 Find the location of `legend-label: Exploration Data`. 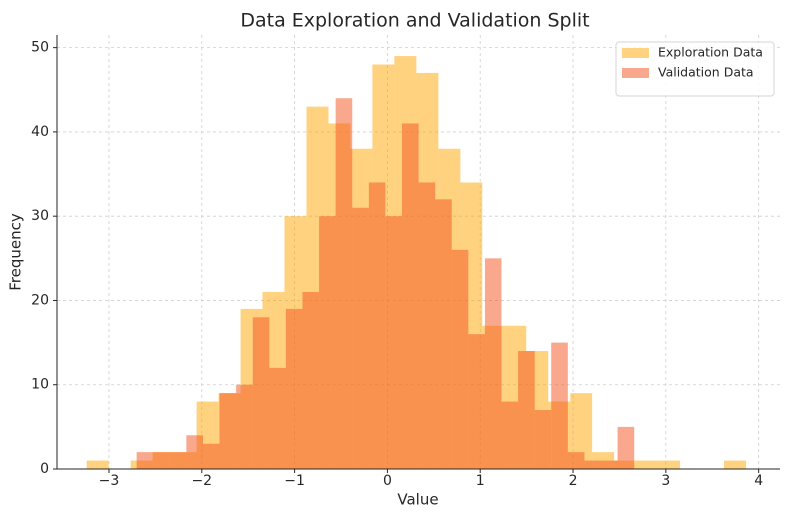

legend-label: Exploration Data is located at coordinates (710, 52).